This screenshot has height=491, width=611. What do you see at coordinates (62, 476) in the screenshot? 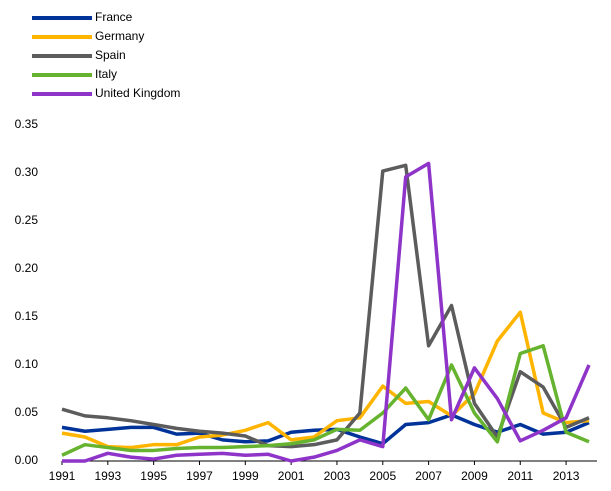
I see `x-tick-label: 1991` at bounding box center [62, 476].